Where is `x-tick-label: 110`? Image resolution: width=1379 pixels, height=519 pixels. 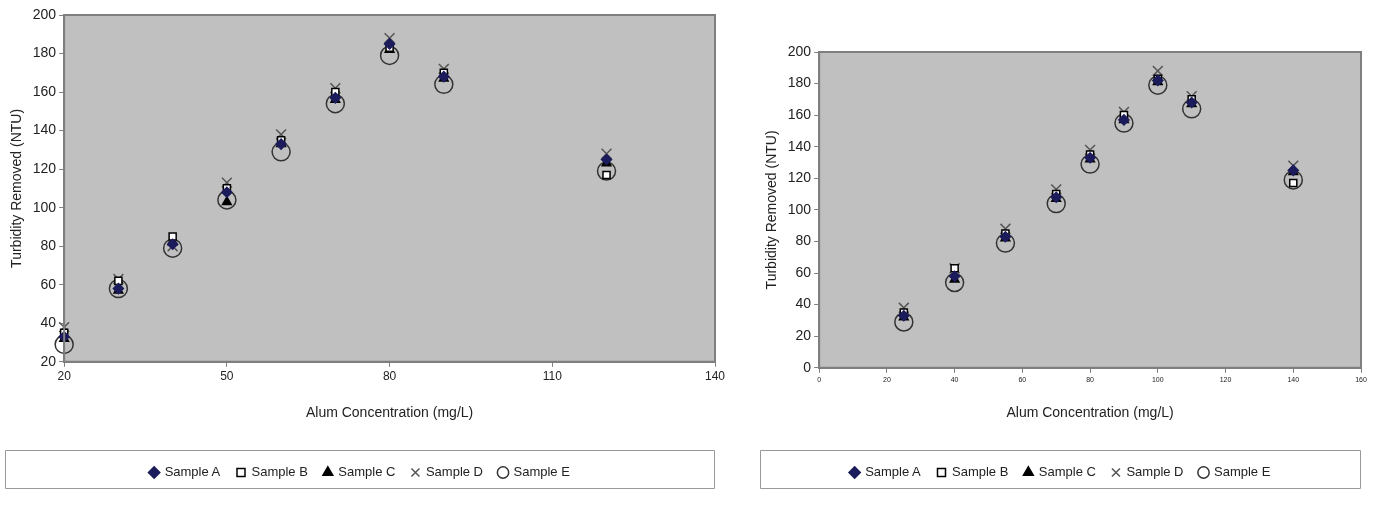
x-tick-label: 110 is located at coordinates (552, 376).